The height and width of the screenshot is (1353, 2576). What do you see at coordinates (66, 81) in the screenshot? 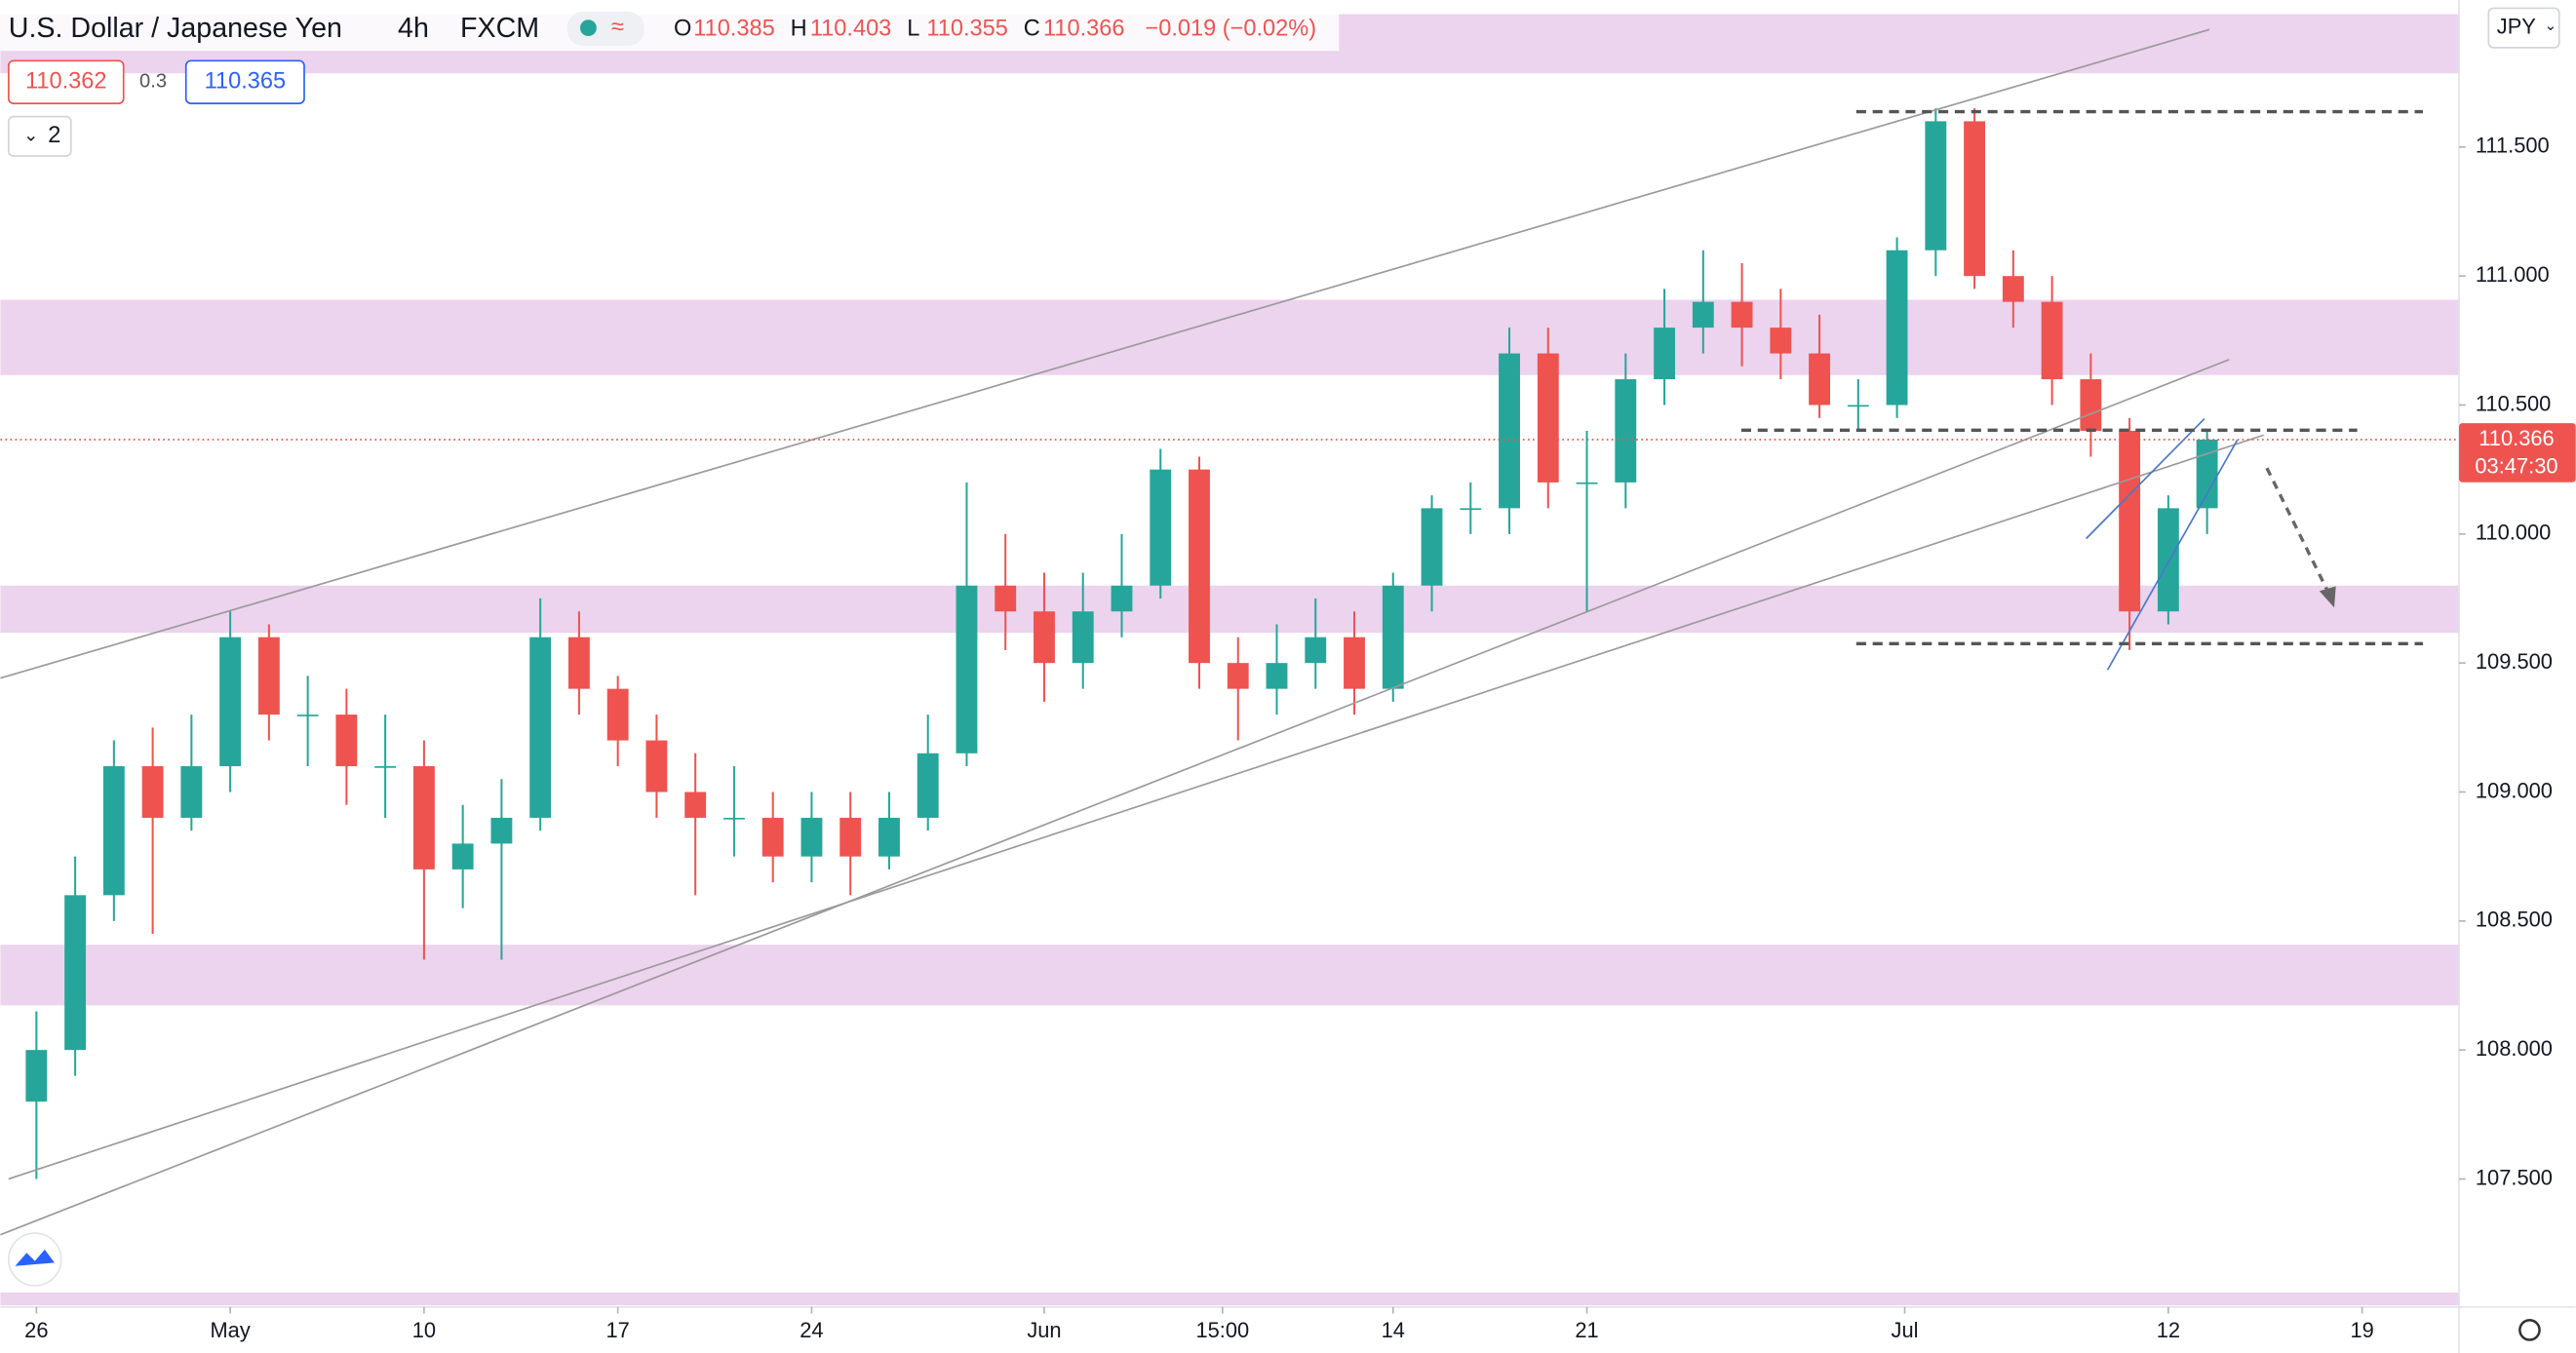
I see `bid-button` at bounding box center [66, 81].